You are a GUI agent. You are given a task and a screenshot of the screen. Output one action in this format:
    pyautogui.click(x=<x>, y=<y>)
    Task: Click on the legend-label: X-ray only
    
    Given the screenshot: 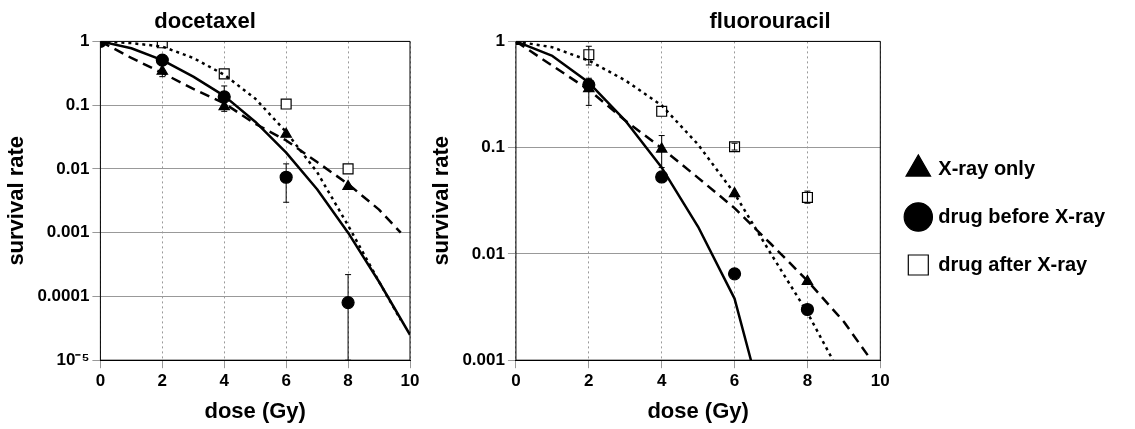 What is the action you would take?
    pyautogui.click(x=987, y=167)
    